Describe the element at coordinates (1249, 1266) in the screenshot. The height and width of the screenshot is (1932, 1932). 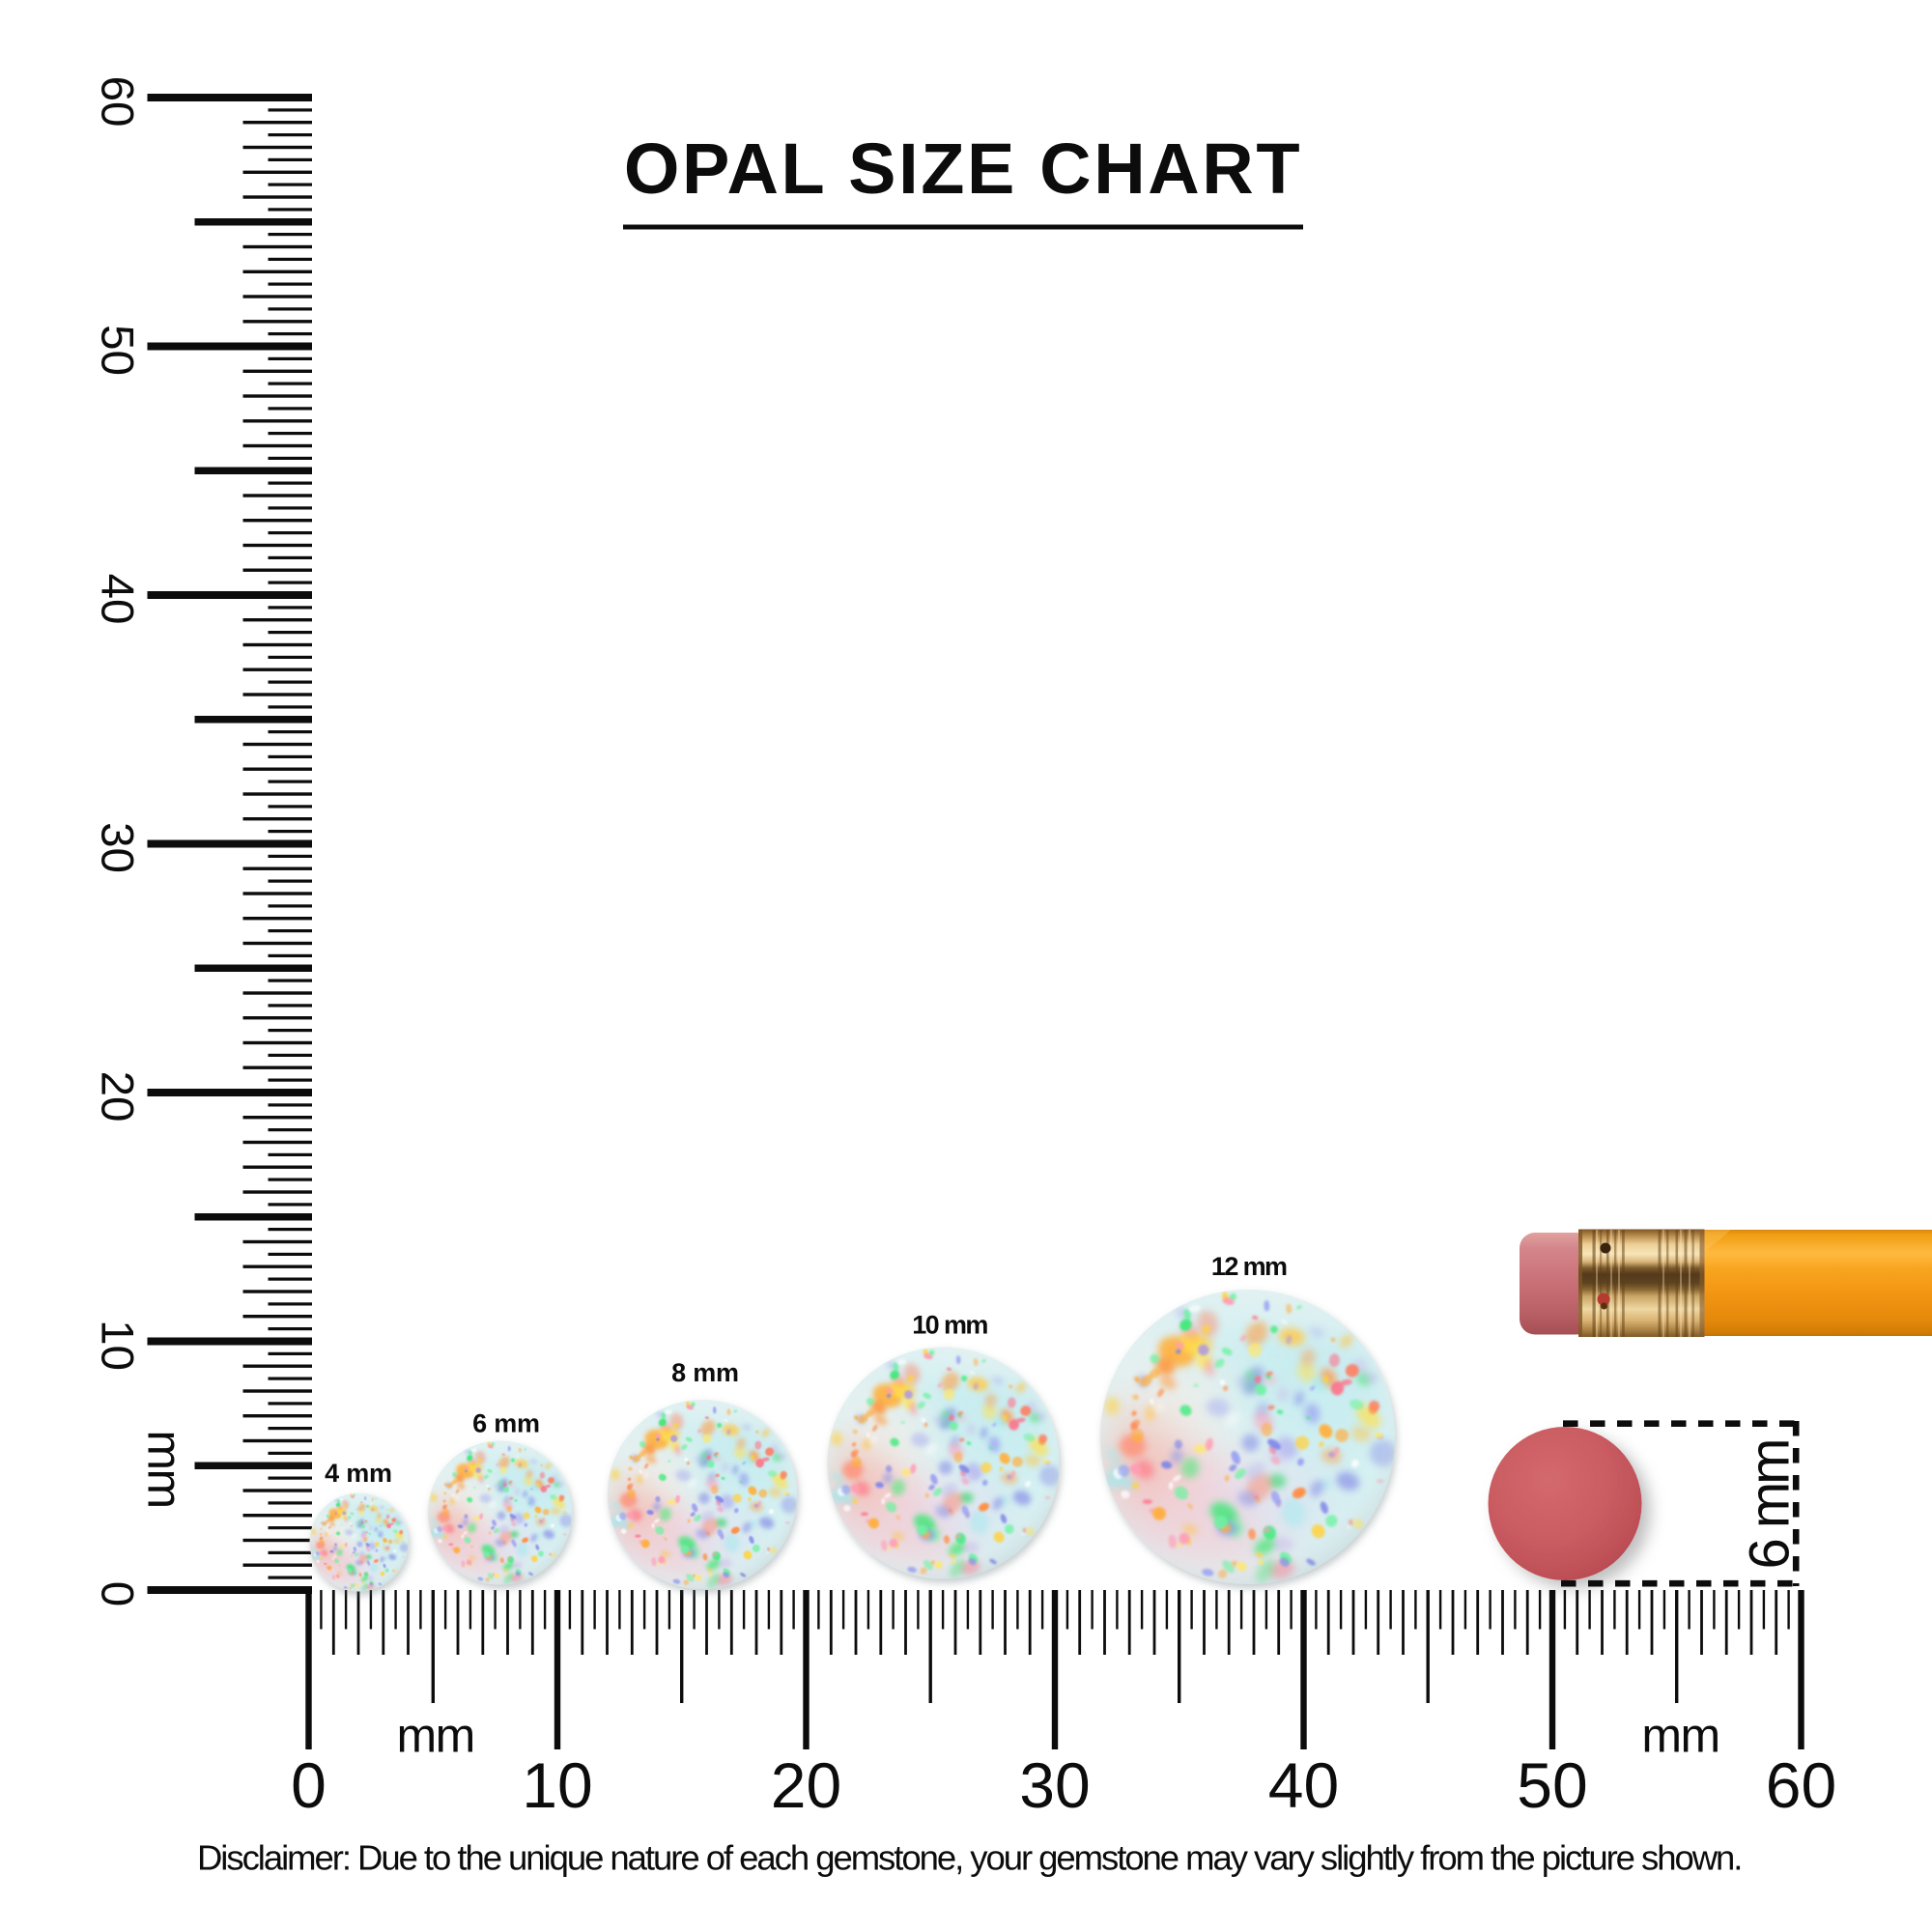
I see `svg-text: 12 mm` at that location.